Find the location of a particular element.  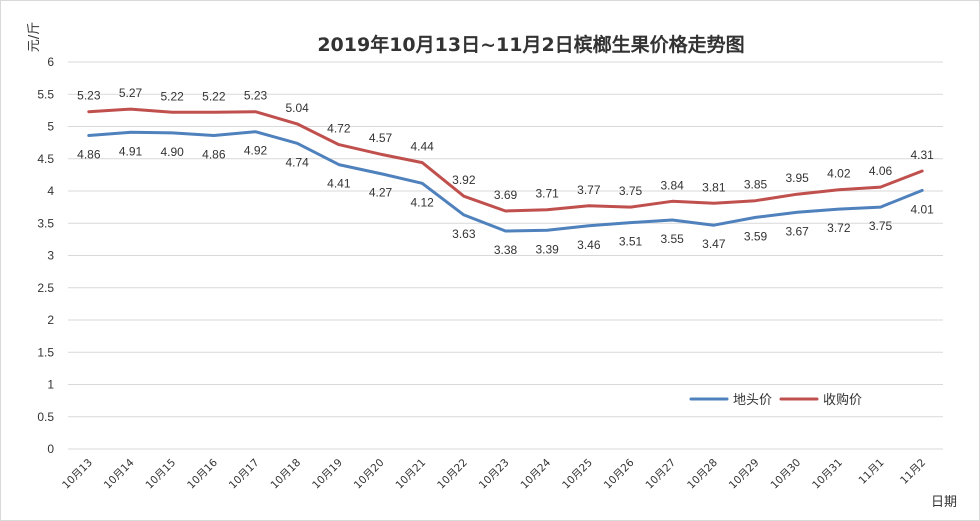

data-label: 4.31 is located at coordinates (922, 155).